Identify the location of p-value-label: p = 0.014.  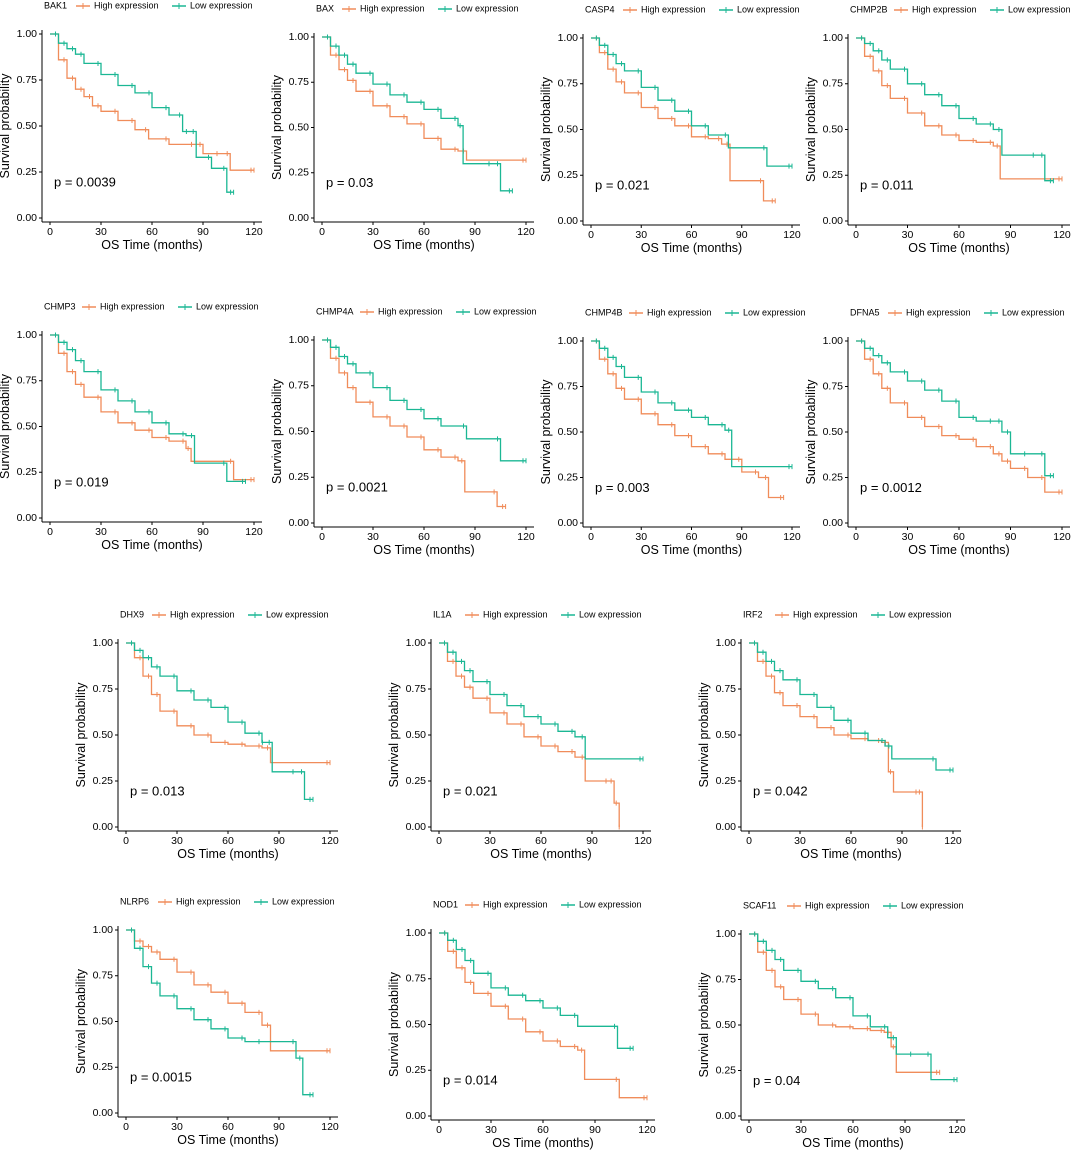
(470, 1080).